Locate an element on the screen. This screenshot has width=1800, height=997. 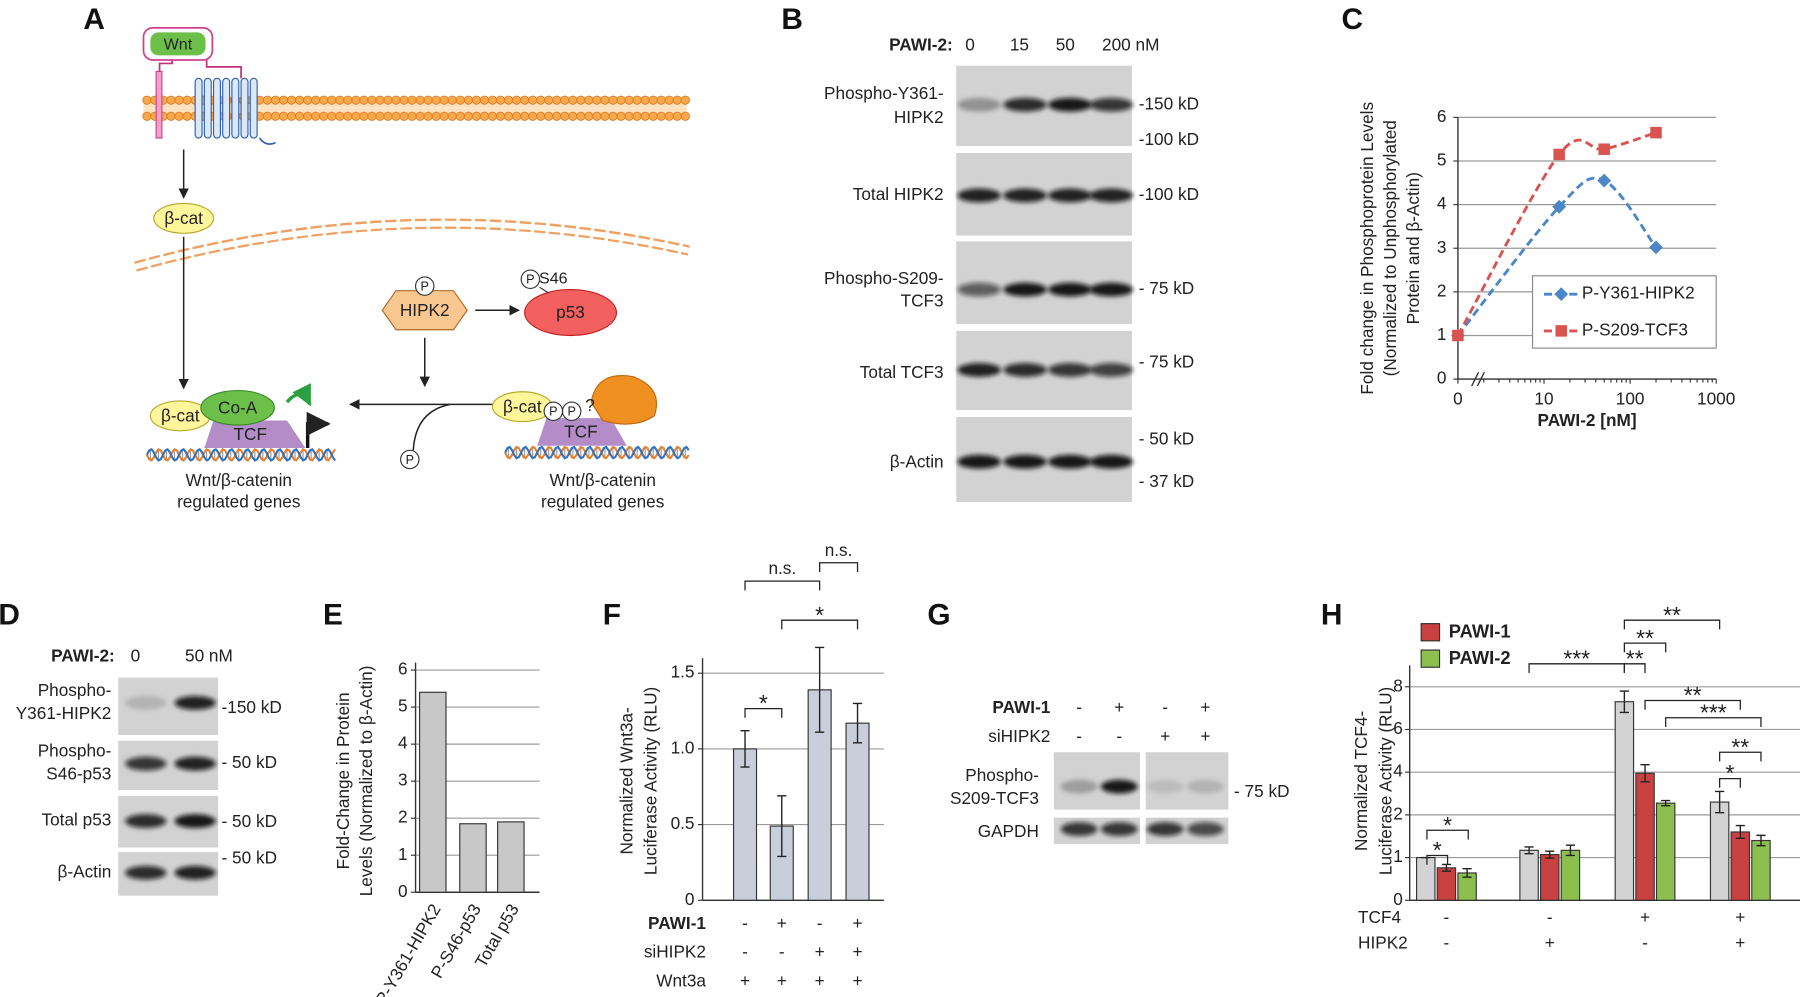
dna is located at coordinates (241, 454).